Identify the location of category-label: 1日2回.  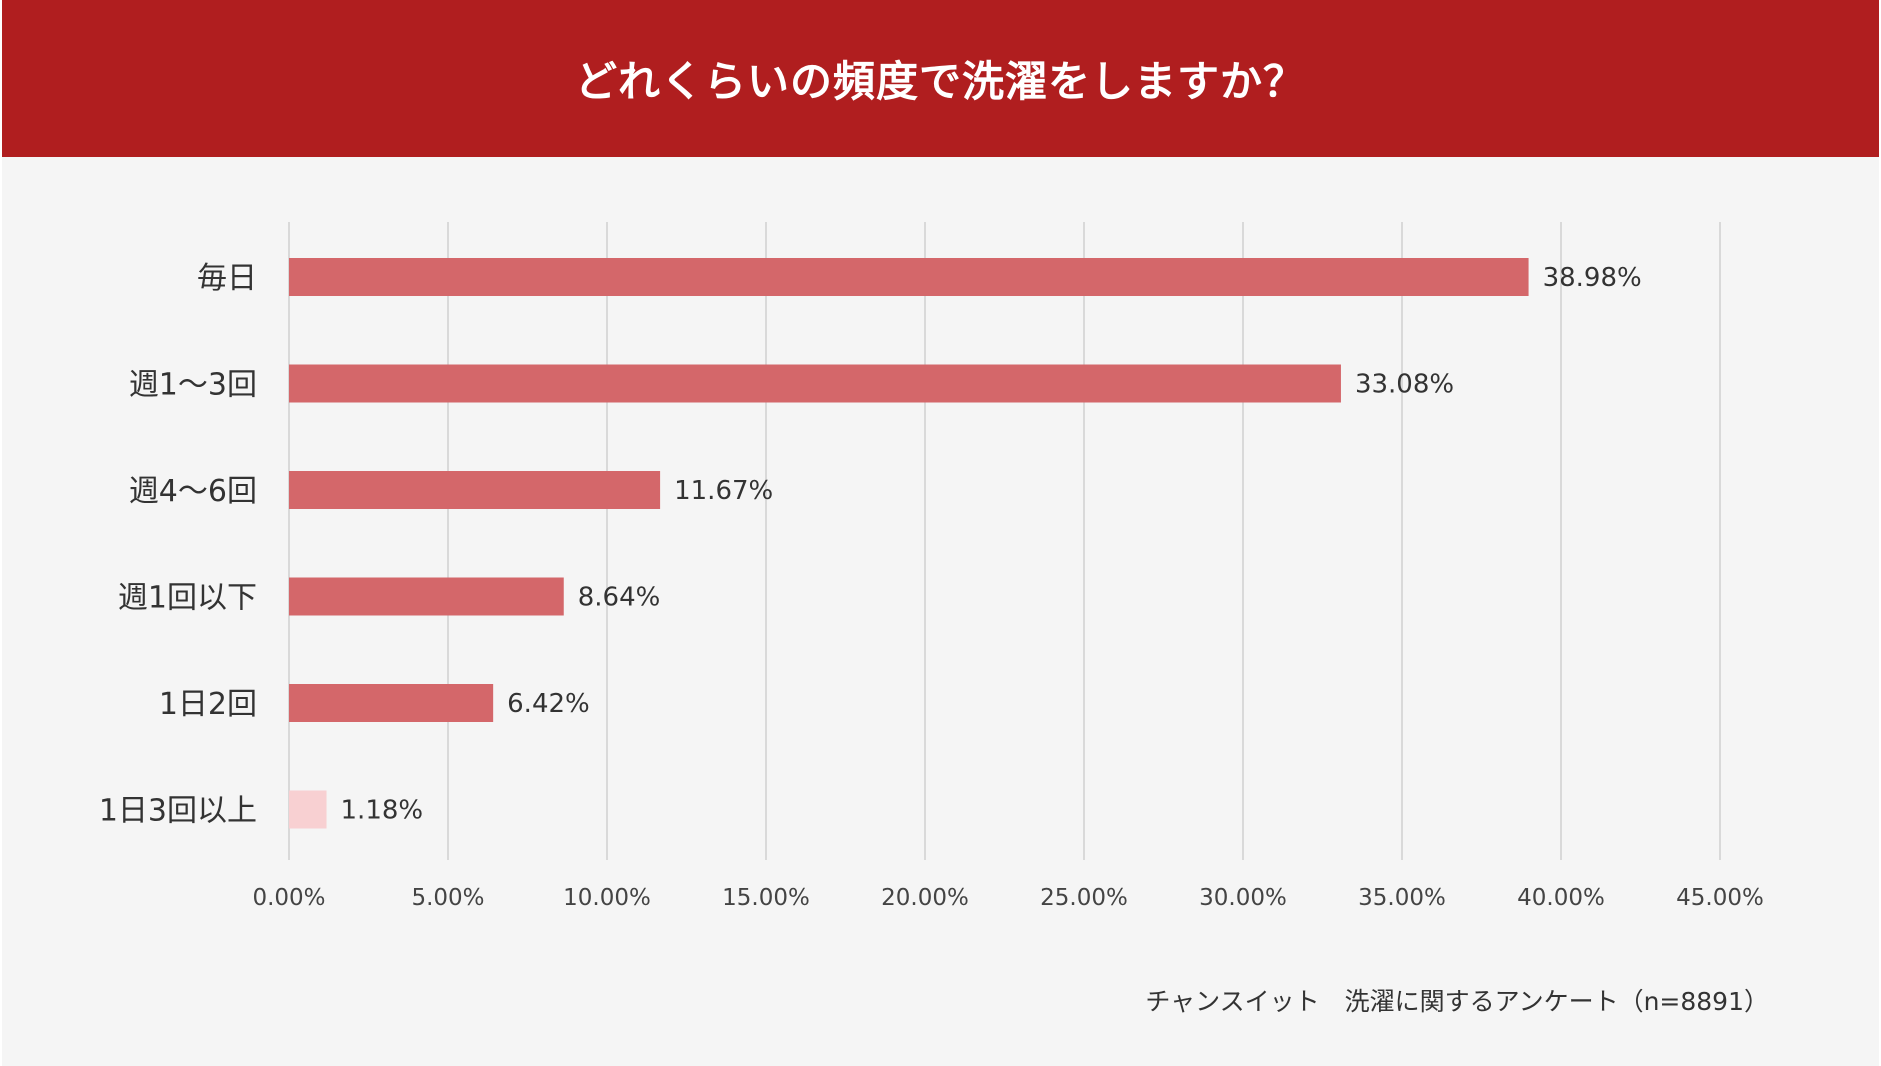
(208, 704).